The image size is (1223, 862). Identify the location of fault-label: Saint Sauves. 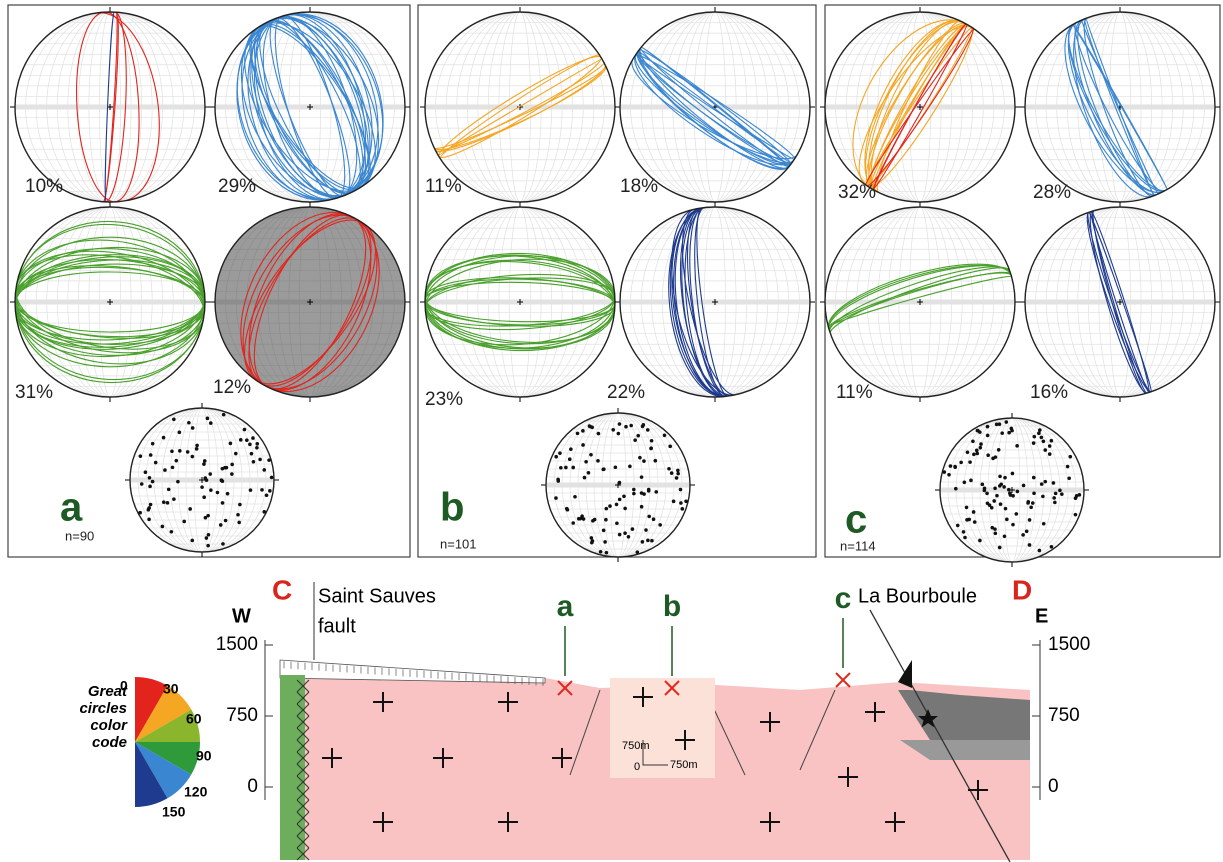
(377, 596).